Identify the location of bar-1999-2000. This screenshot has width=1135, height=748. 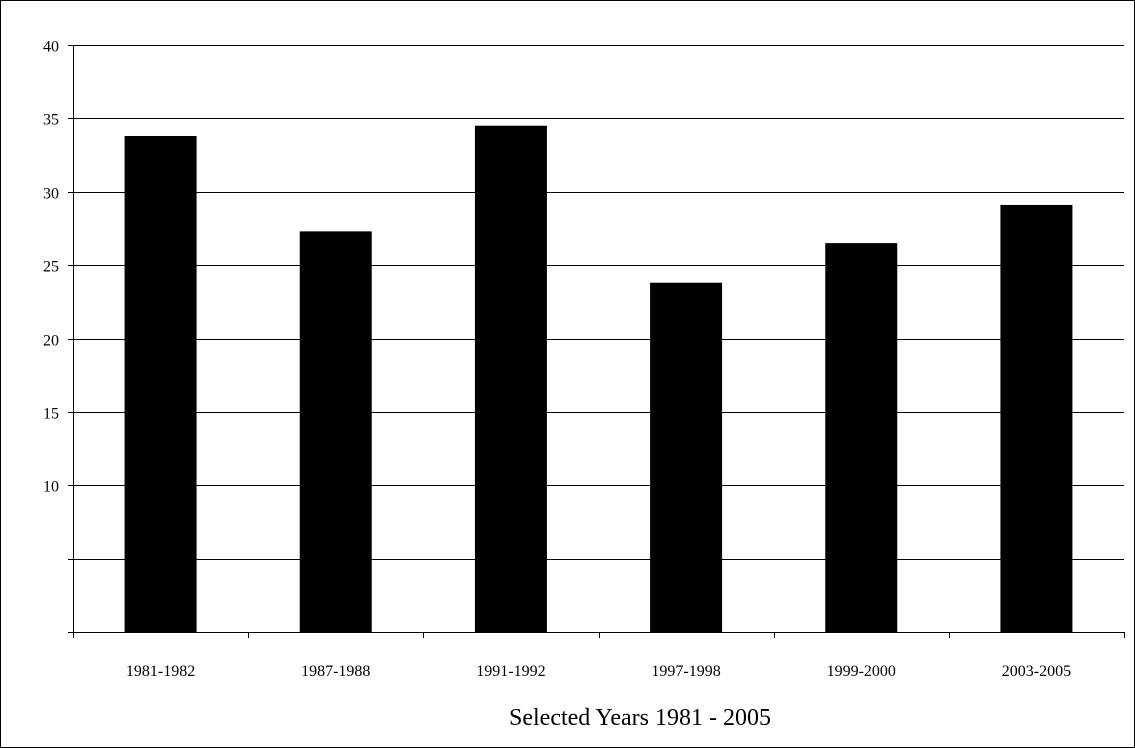
(861, 438).